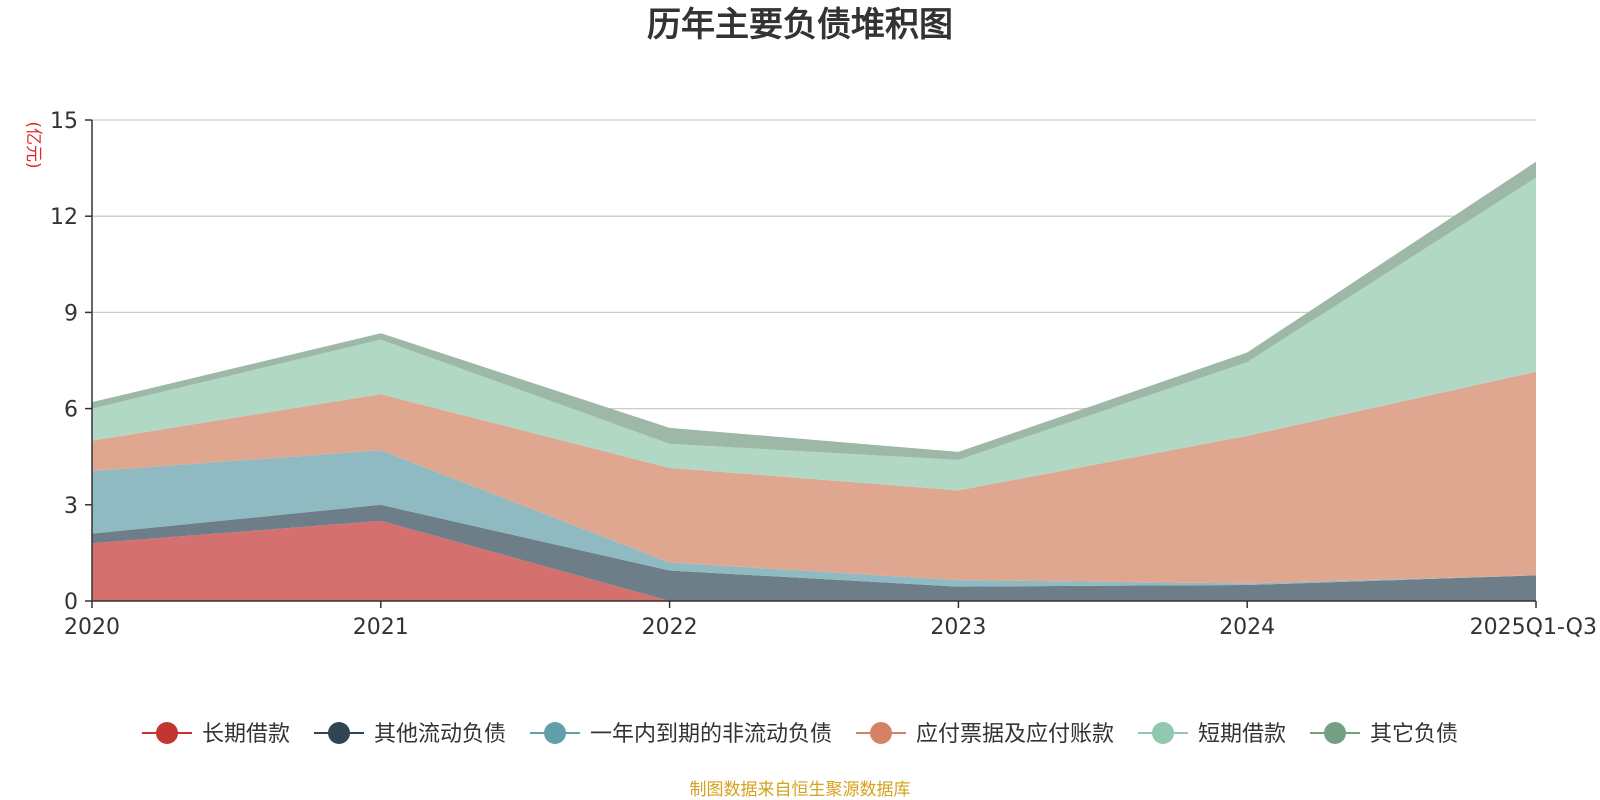 Image resolution: width=1600 pixels, height=800 pixels. I want to click on y-tick-label: 3, so click(71, 506).